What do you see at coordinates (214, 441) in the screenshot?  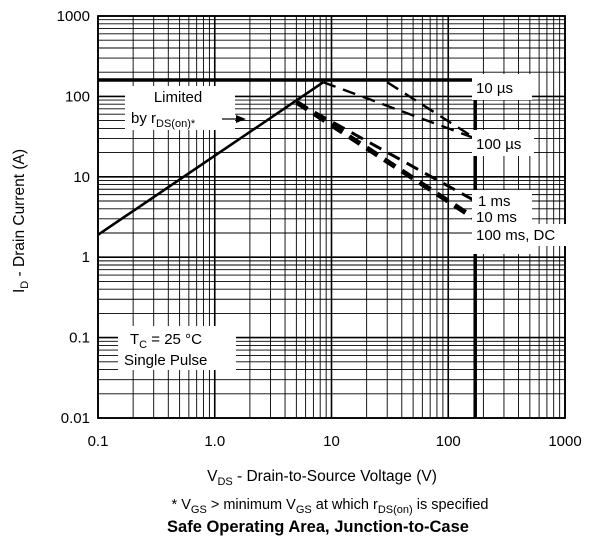 I see `x-tick-label: 1.0` at bounding box center [214, 441].